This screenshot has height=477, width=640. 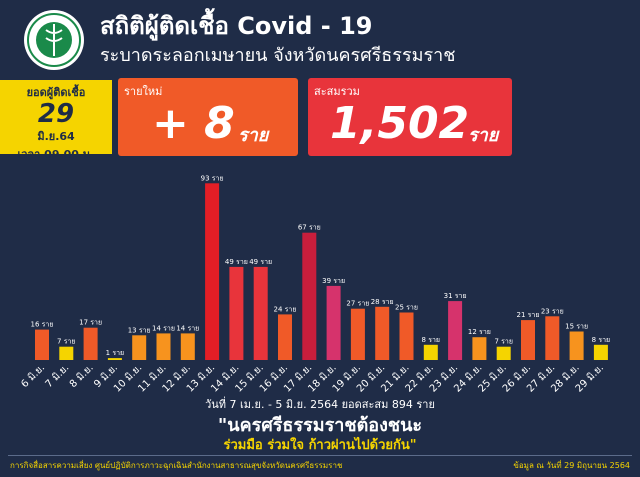 What do you see at coordinates (483, 135) in the screenshot?
I see `cumulative-unit: ราย` at bounding box center [483, 135].